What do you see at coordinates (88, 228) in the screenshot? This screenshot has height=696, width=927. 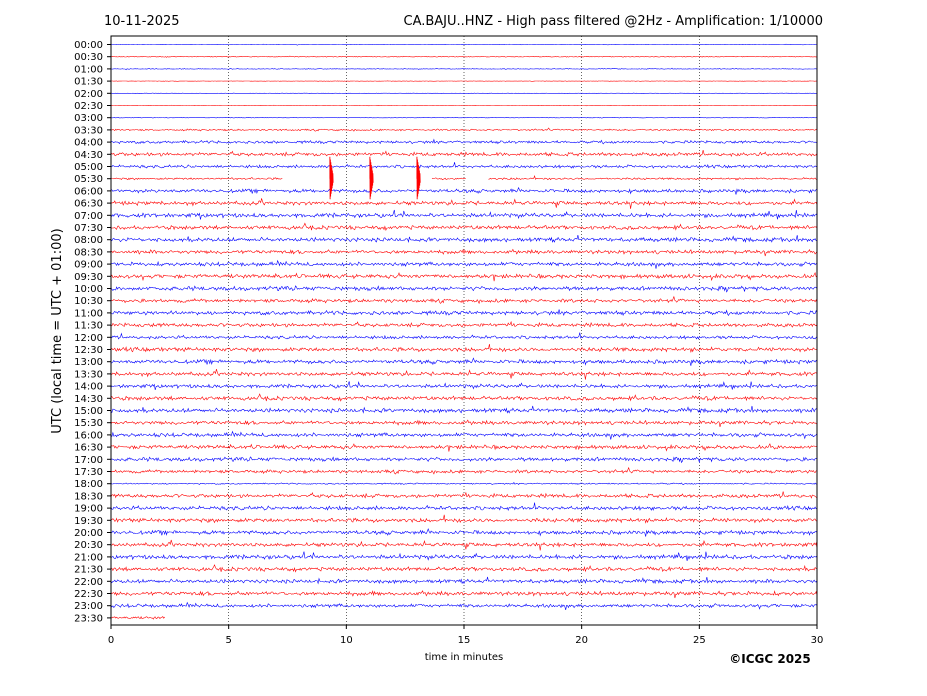 I see `y-tick-label: 07:30` at bounding box center [88, 228].